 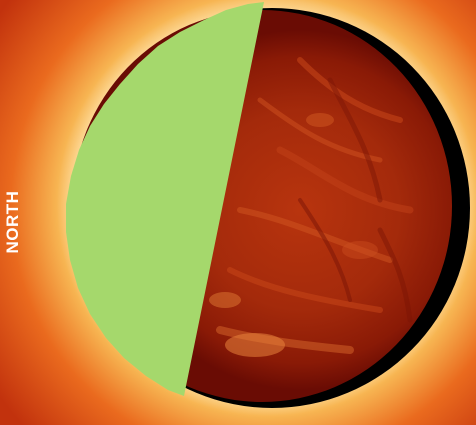 I want to click on north-orientation-label: NORTH, so click(x=13, y=222).